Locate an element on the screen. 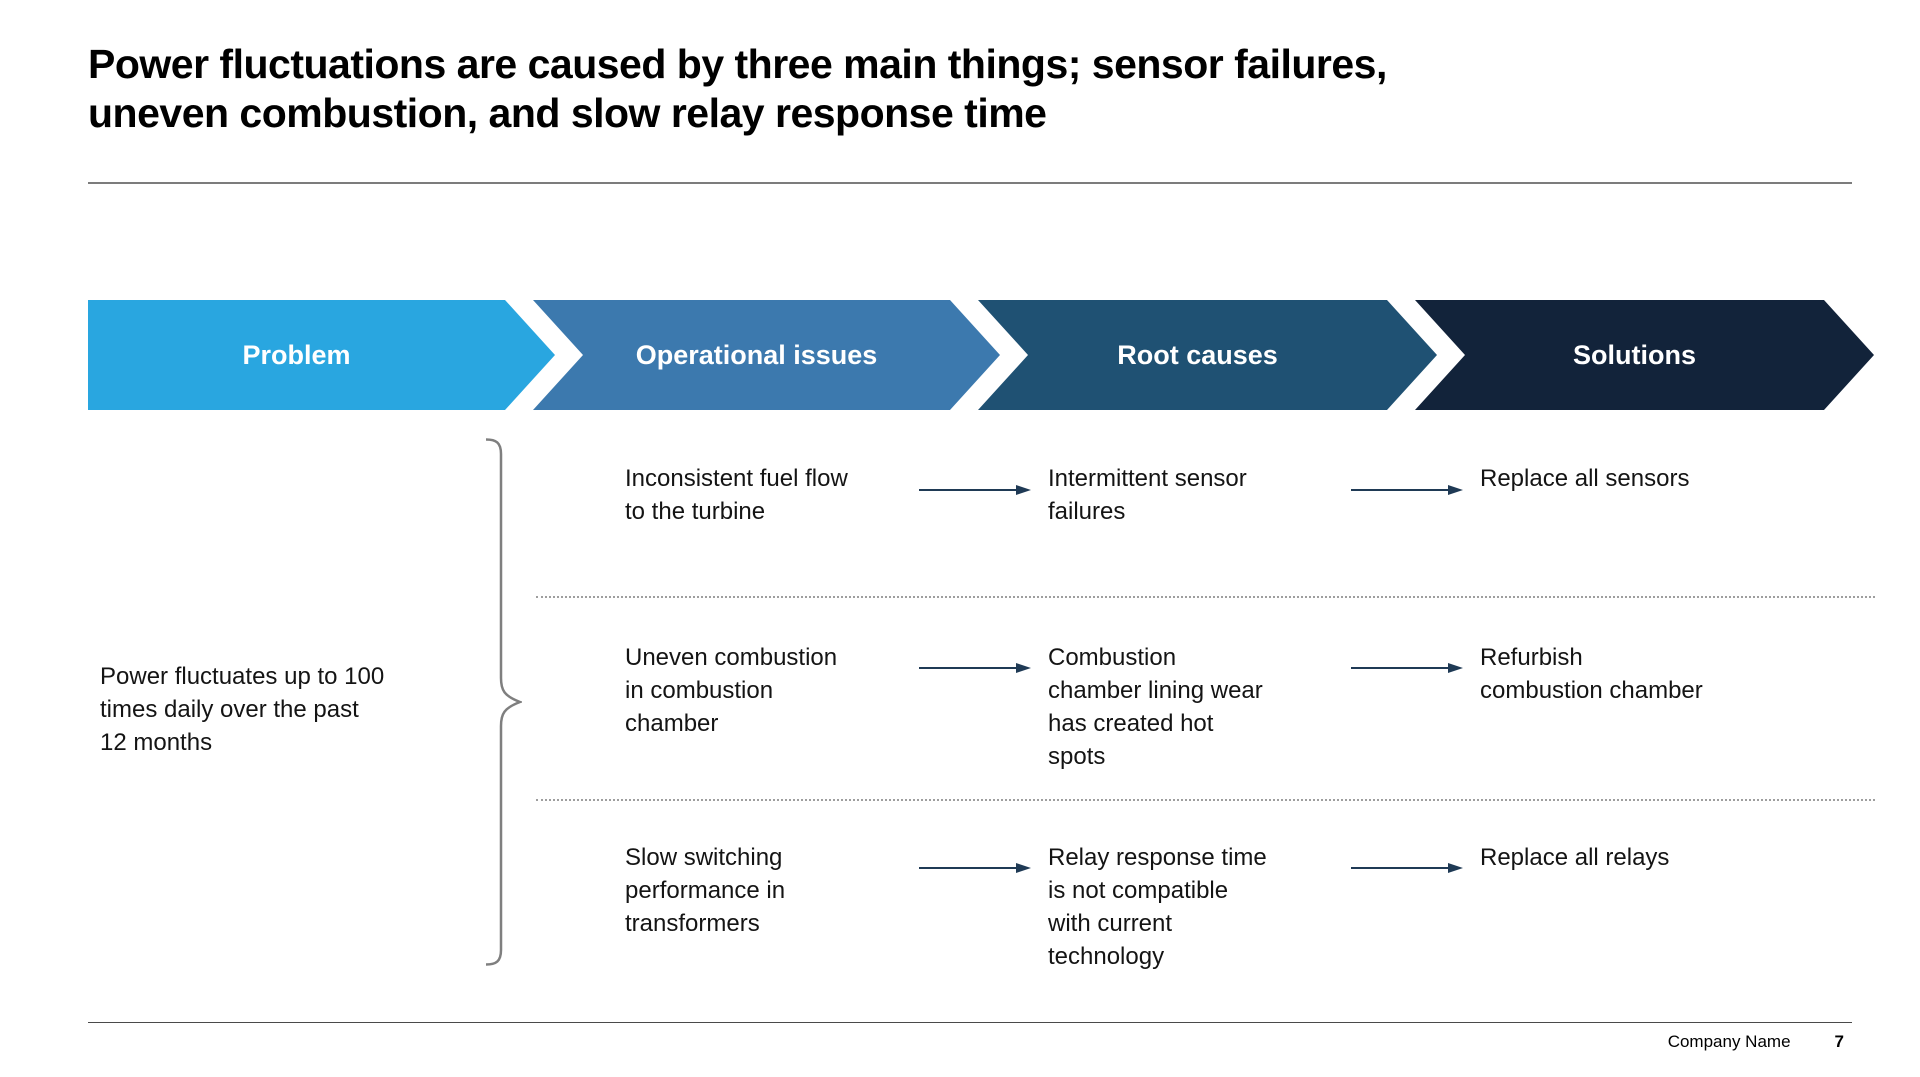 This screenshot has height=1077, width=1920. root-cause-text-row-1: Intermittent sensor failures is located at coordinates (1147, 495).